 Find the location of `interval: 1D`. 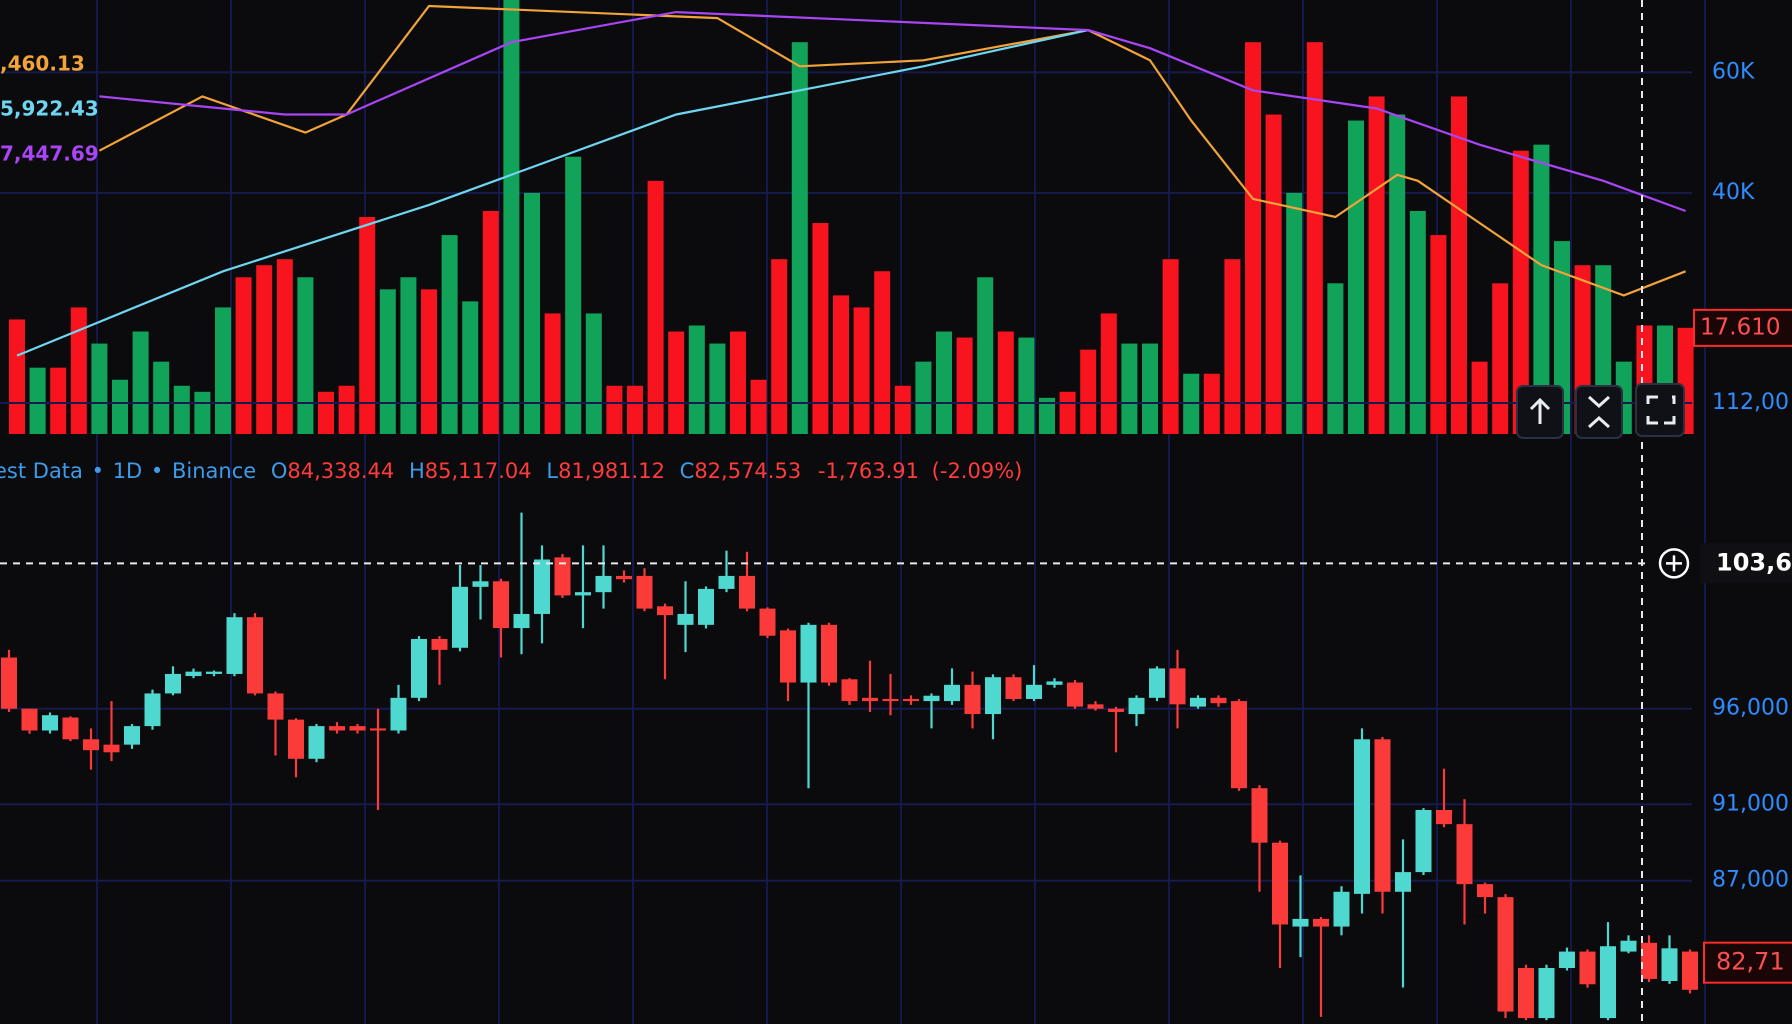

interval: 1D is located at coordinates (128, 471).